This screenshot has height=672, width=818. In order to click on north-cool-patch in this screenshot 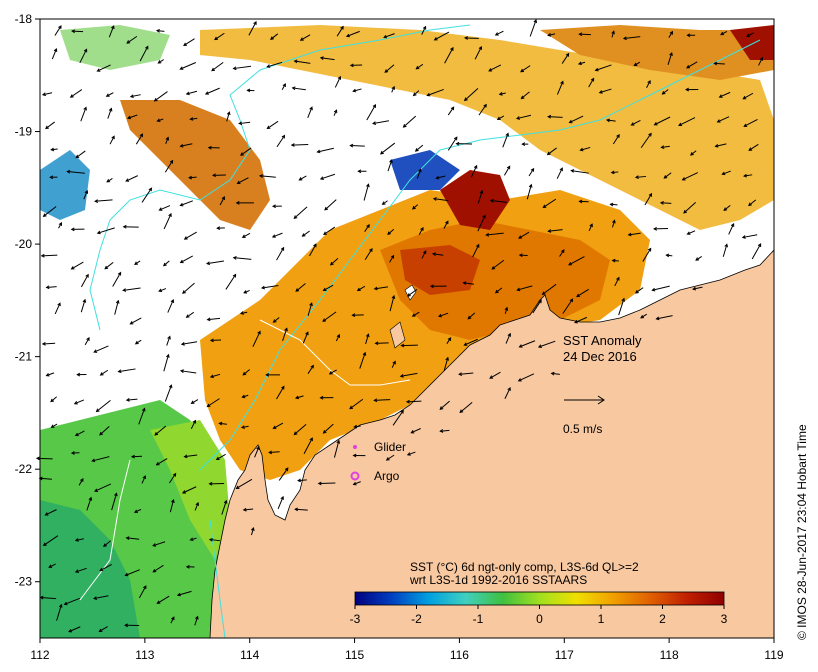, I will do `click(115, 47)`.